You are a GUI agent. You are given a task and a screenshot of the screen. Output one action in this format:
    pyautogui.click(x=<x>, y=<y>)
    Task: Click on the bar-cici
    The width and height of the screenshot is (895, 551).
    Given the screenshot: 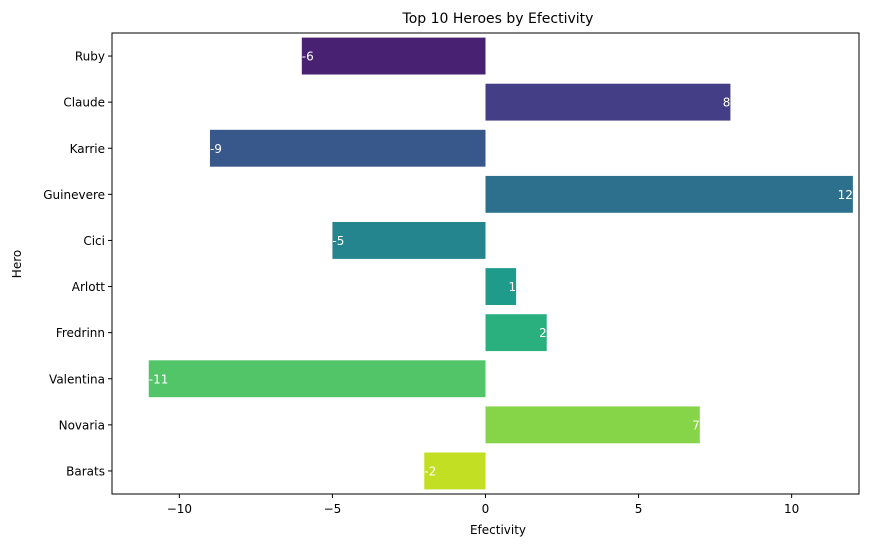 What is the action you would take?
    pyautogui.click(x=409, y=240)
    